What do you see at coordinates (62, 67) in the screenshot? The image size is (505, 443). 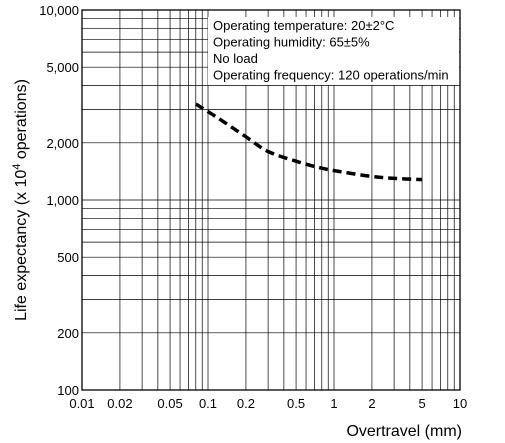 I see `y-tick-label: 5,000` at bounding box center [62, 67].